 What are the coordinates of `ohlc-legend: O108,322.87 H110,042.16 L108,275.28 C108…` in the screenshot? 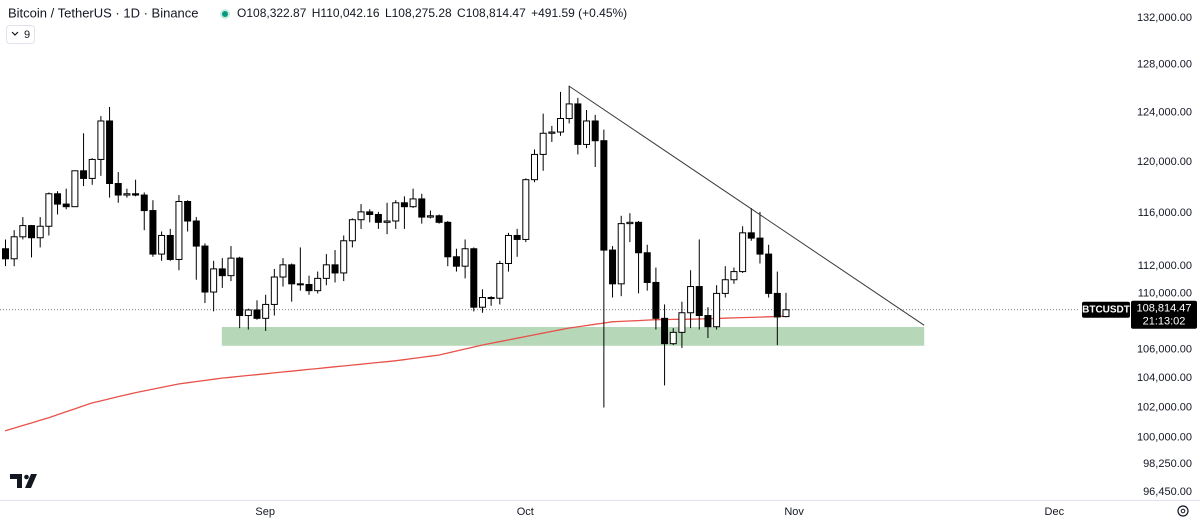 It's located at (432, 13).